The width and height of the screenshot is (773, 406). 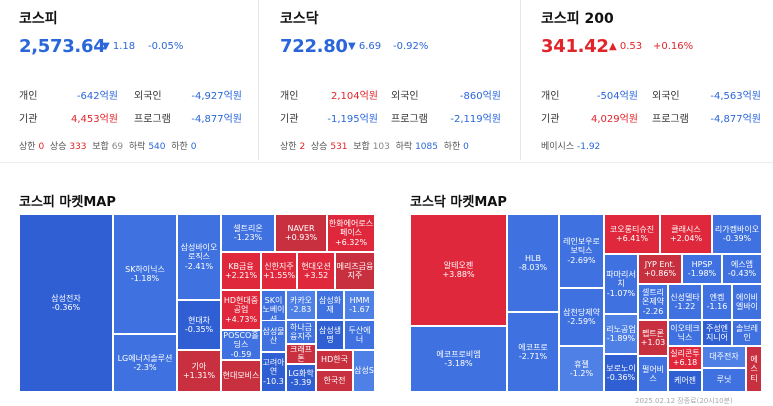 I want to click on map-cell: 케어젠, so click(x=685, y=381).